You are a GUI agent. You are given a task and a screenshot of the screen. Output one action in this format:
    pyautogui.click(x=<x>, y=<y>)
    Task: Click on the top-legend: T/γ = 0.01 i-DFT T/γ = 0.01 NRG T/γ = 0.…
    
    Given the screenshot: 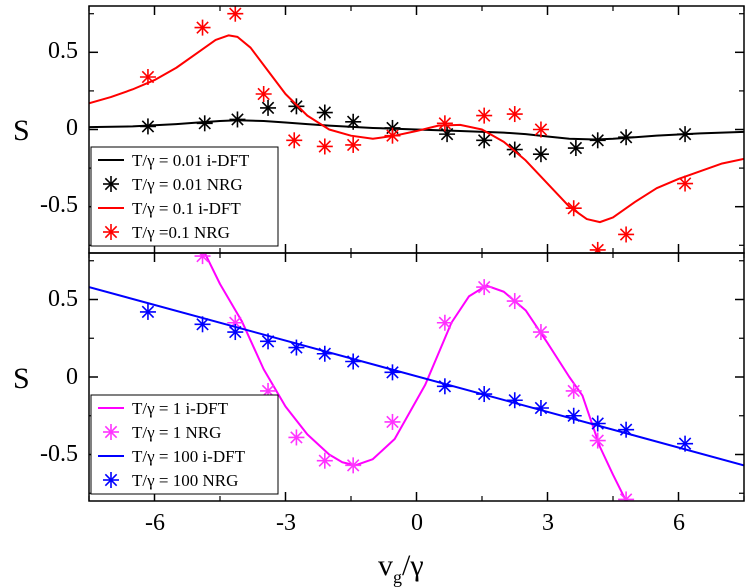 What is the action you would take?
    pyautogui.click(x=184, y=196)
    